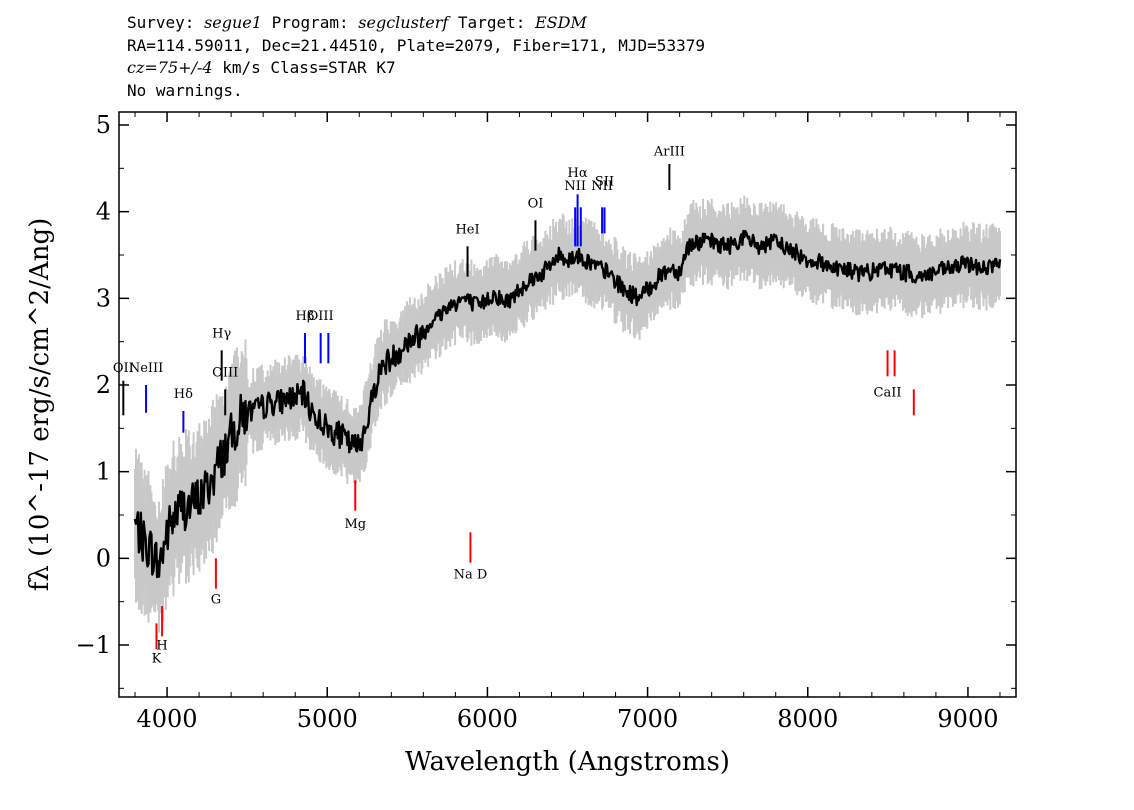 Image resolution: width=1134 pixels, height=810 pixels. What do you see at coordinates (216, 599) in the screenshot?
I see `spectral-line-label: G` at bounding box center [216, 599].